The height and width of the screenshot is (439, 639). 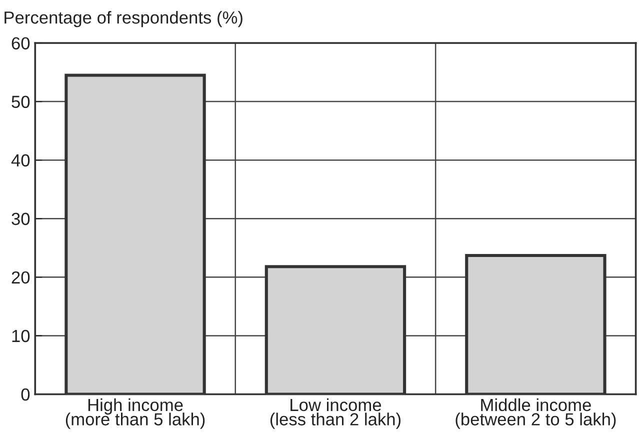 I want to click on y-tick-label: 20, so click(x=21, y=277).